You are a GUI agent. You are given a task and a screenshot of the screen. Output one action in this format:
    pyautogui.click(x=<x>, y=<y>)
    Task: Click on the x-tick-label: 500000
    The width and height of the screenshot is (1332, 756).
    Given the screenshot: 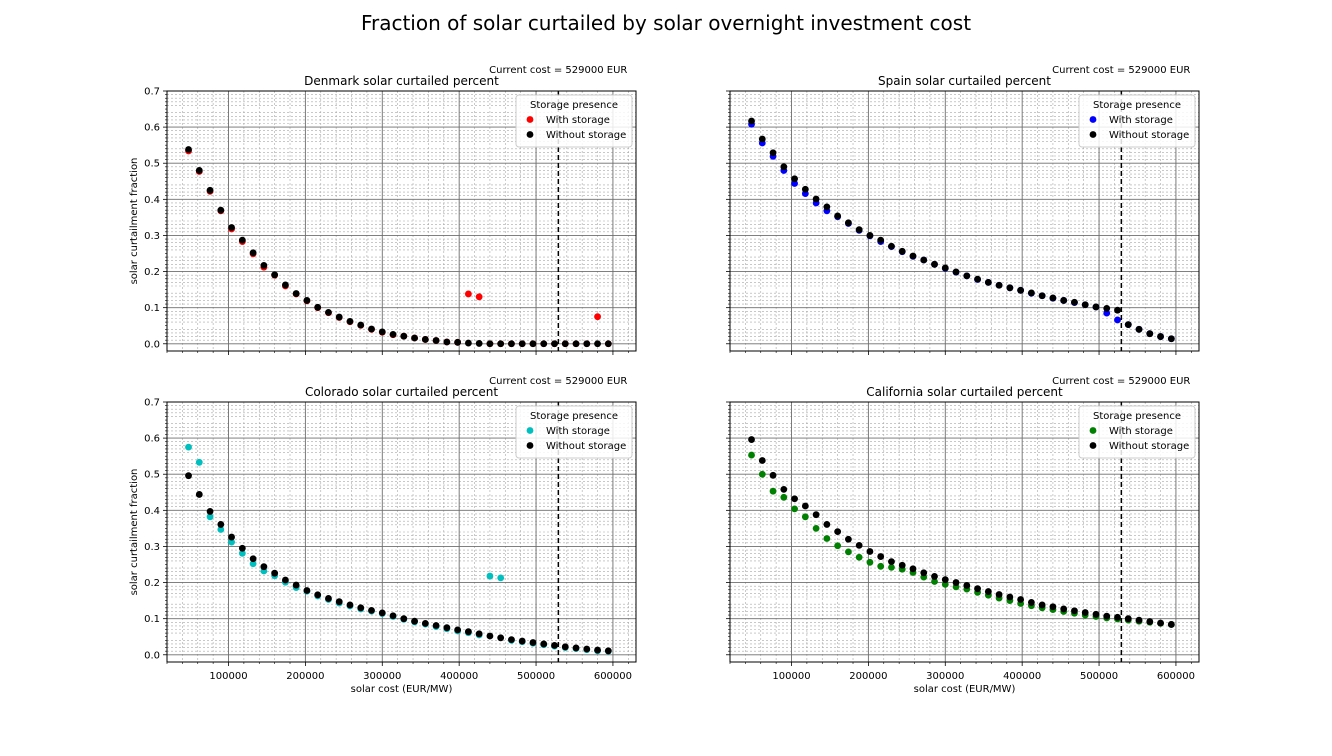 What is the action you would take?
    pyautogui.click(x=1099, y=676)
    